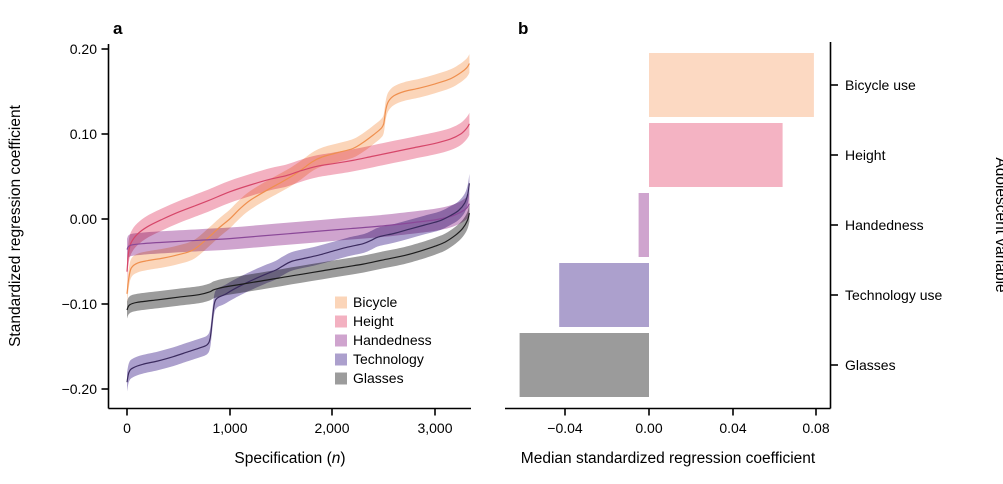  I want to click on legend-swatch-handedness, so click(341, 340).